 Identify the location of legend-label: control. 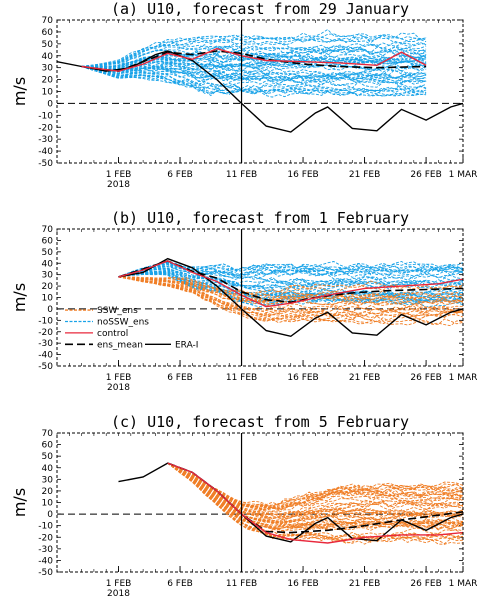
(112, 334).